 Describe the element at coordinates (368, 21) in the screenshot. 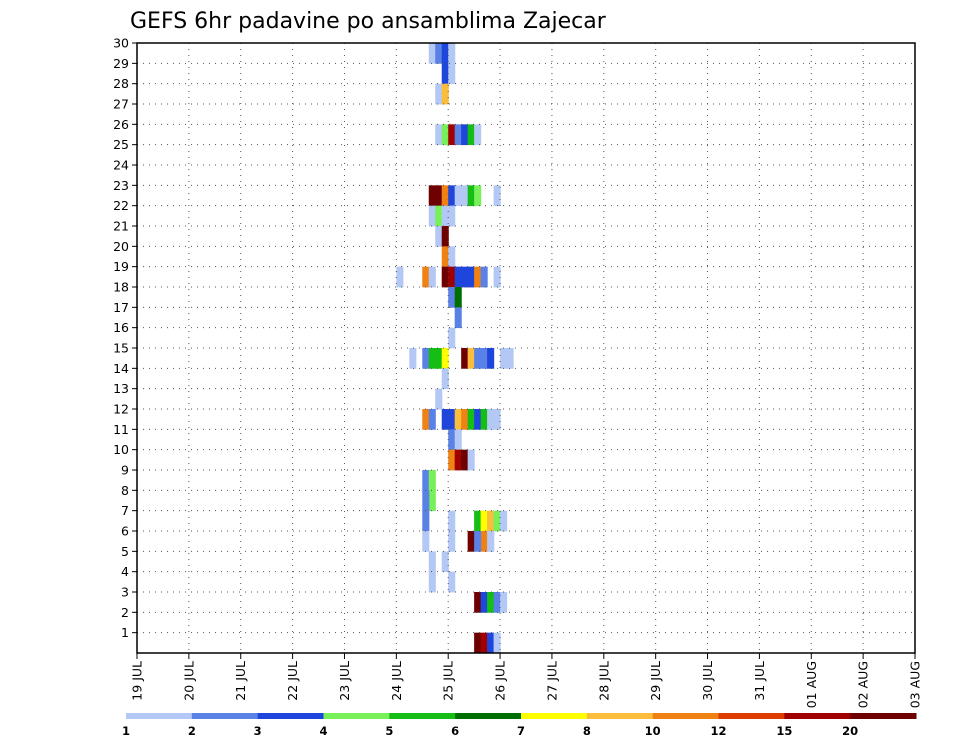

I see `chart-title: GEFS 6hr padavine po ansamblima Zajecar` at that location.